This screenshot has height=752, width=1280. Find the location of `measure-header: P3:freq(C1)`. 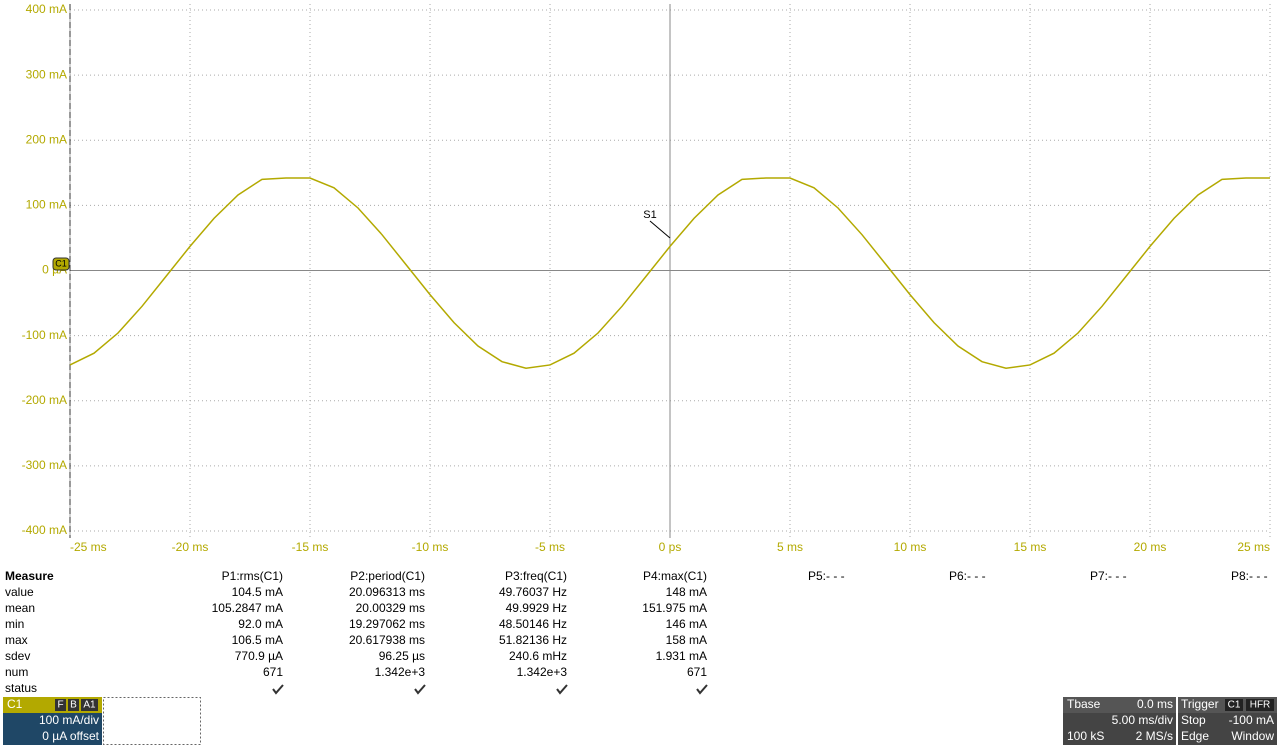

measure-header: P3:freq(C1) is located at coordinates (536, 576).